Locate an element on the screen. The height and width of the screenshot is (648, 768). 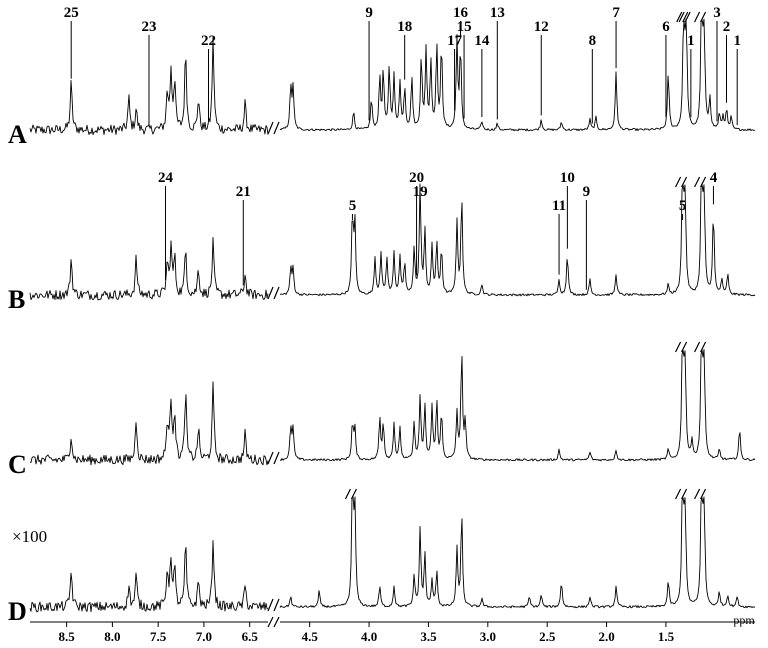
spectrum-trace-C-left is located at coordinates (149, 423).